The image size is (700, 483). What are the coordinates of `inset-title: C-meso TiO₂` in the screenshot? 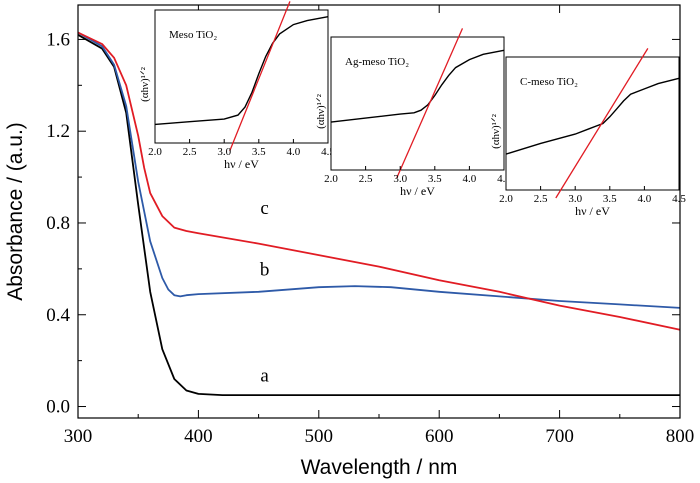 It's located at (549, 82).